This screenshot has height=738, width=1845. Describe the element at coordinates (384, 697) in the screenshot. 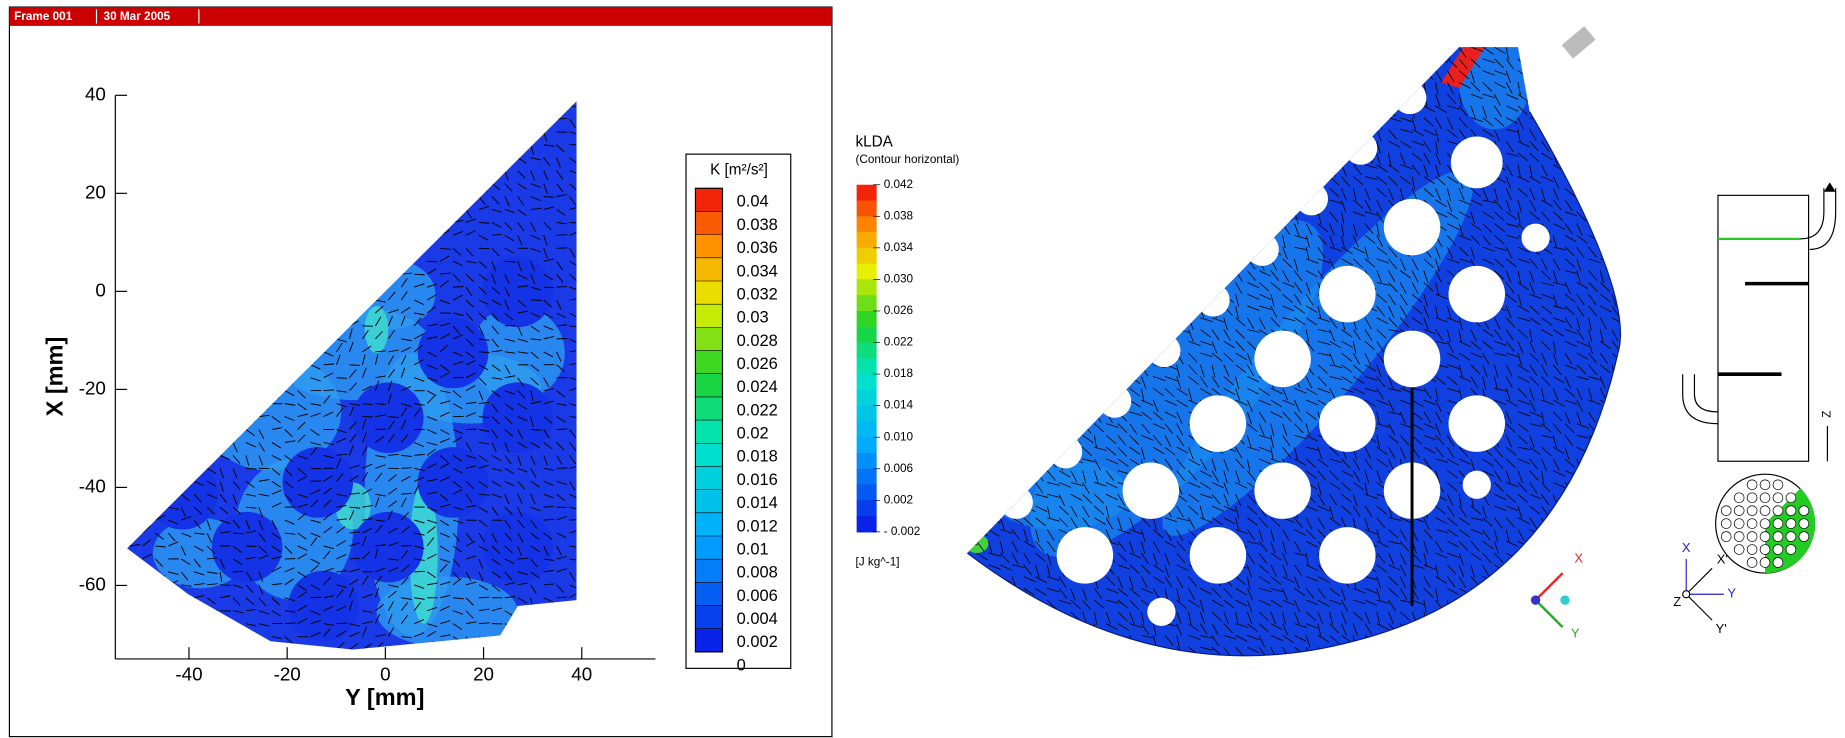

I see `x-axis-label: Y [mm]` at that location.